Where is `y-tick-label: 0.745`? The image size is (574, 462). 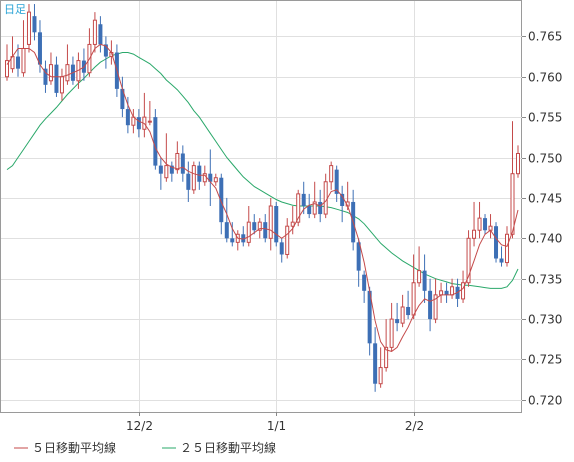 y-tick-label: 0.745 is located at coordinates (545, 199).